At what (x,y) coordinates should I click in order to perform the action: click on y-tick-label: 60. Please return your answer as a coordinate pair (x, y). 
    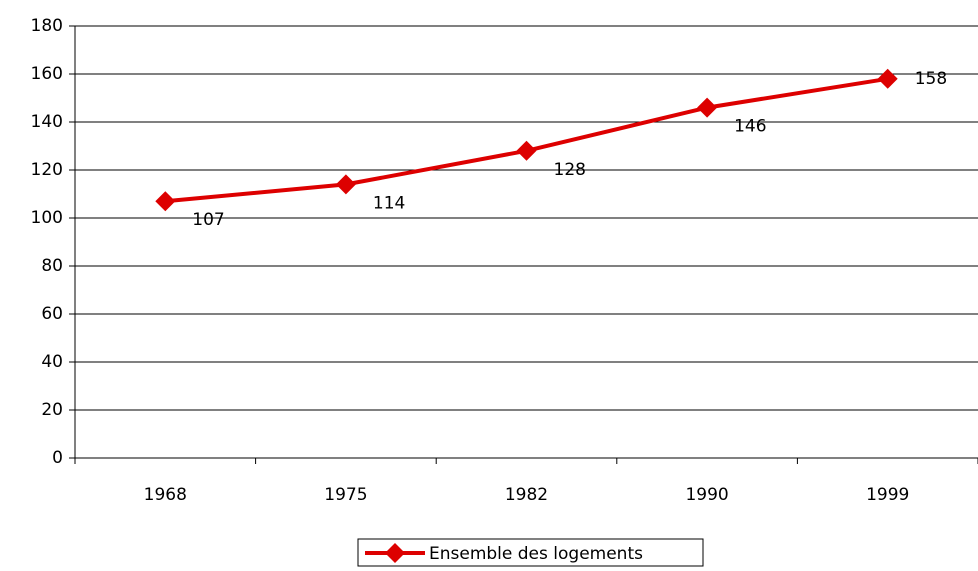
    Looking at the image, I should click on (52, 314).